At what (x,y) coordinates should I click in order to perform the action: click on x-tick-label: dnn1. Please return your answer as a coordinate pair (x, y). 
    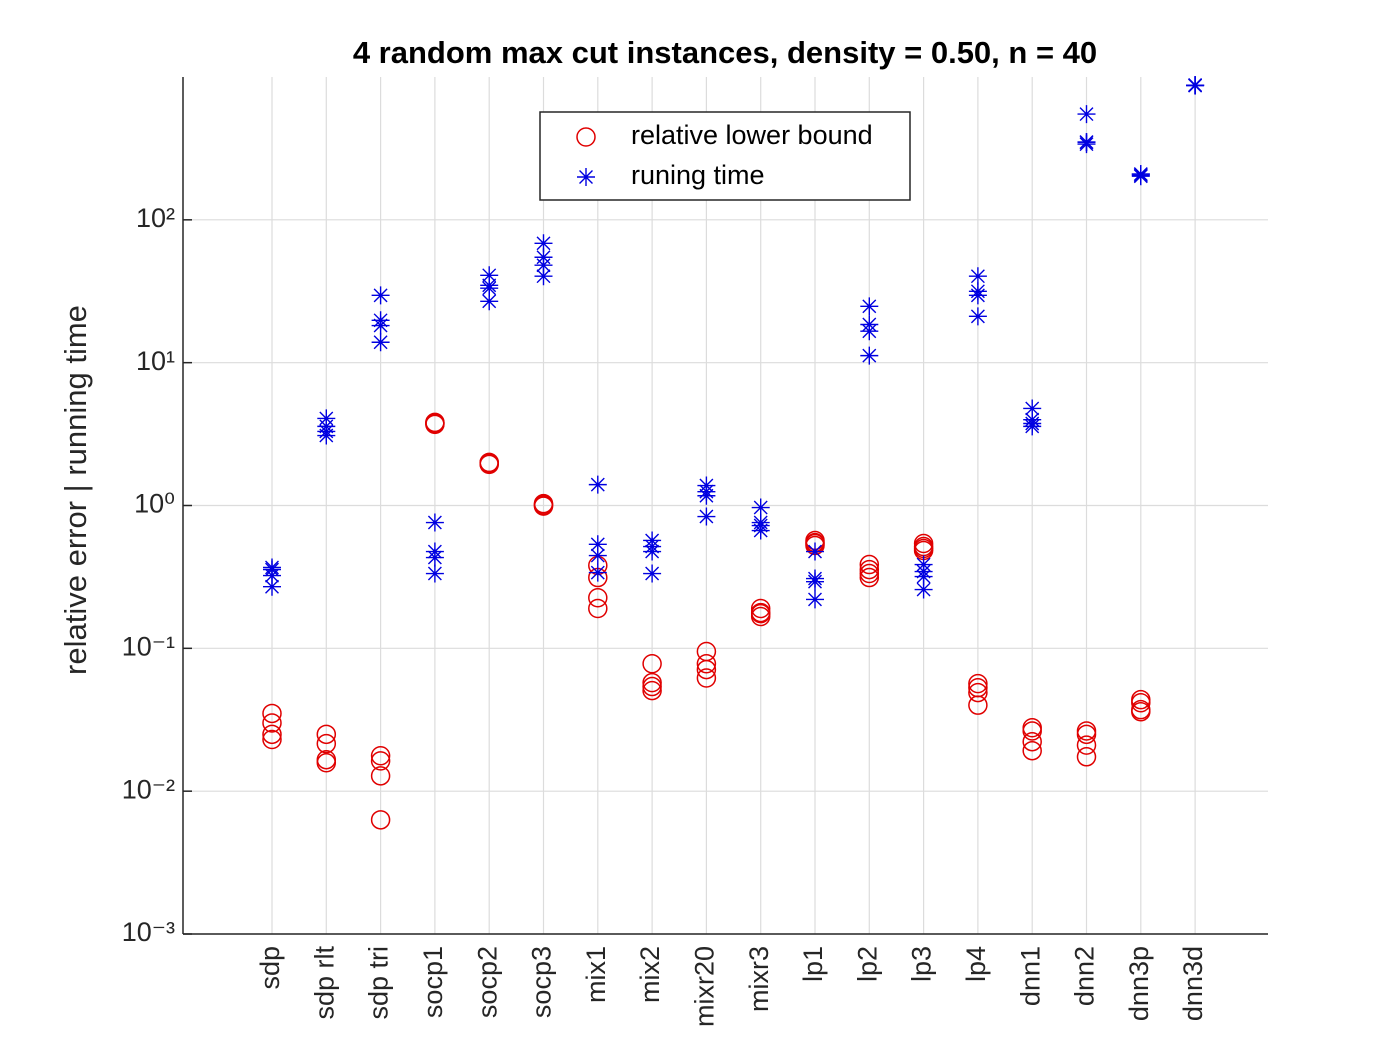
    Looking at the image, I should click on (1030, 976).